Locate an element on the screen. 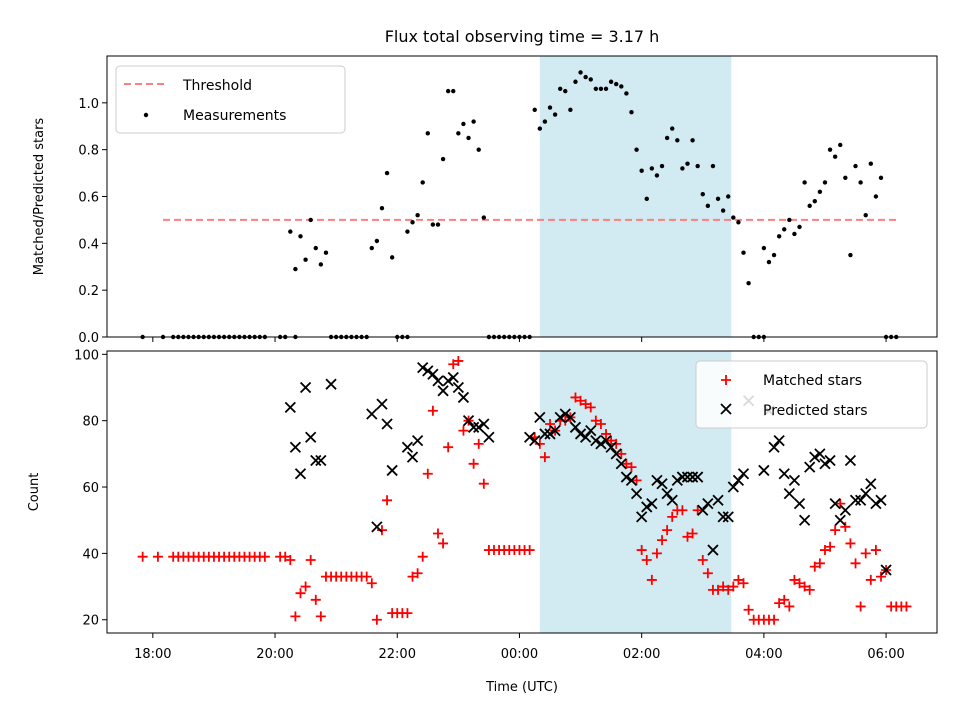 Image resolution: width=960 pixels, height=720 pixels. top-y-tick-label: 1.0 is located at coordinates (88, 104).